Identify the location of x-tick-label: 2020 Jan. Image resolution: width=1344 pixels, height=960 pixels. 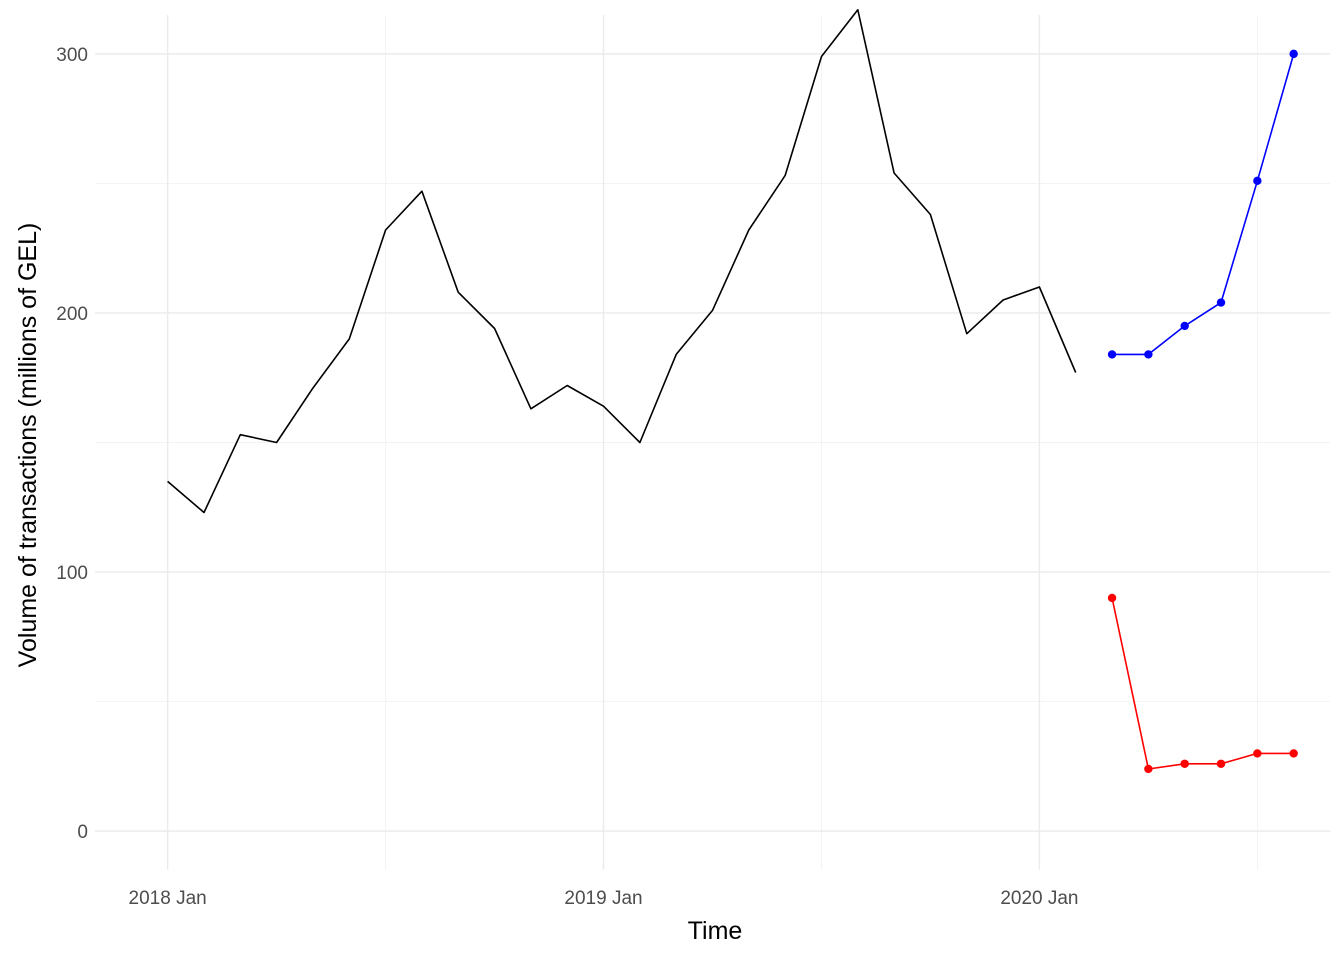
(1039, 898).